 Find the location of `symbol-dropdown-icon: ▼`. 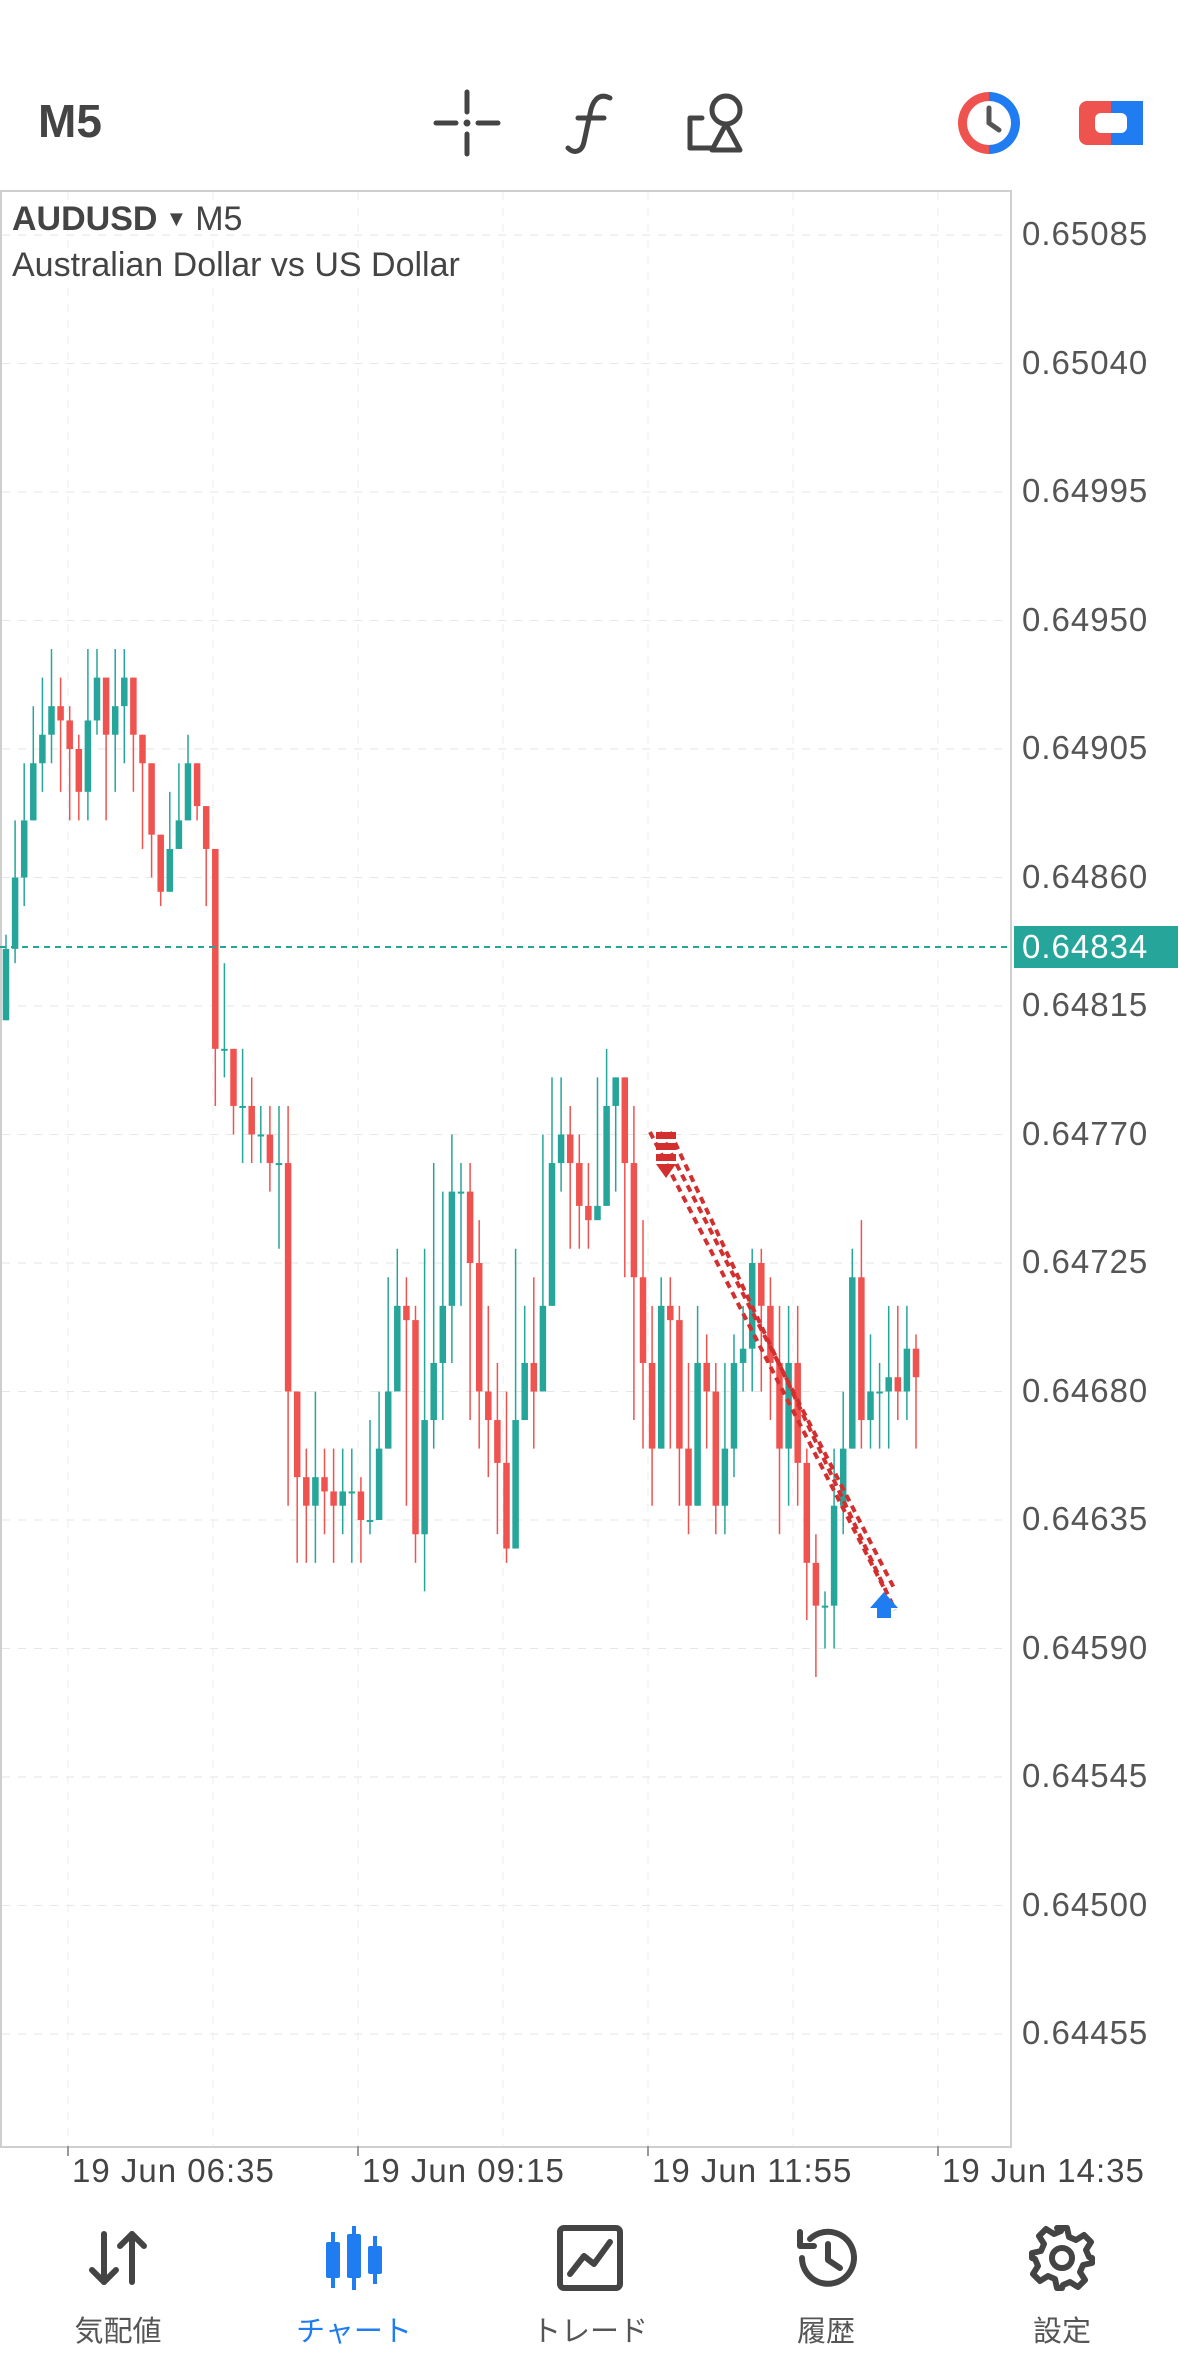

symbol-dropdown-icon: ▼ is located at coordinates (176, 218).